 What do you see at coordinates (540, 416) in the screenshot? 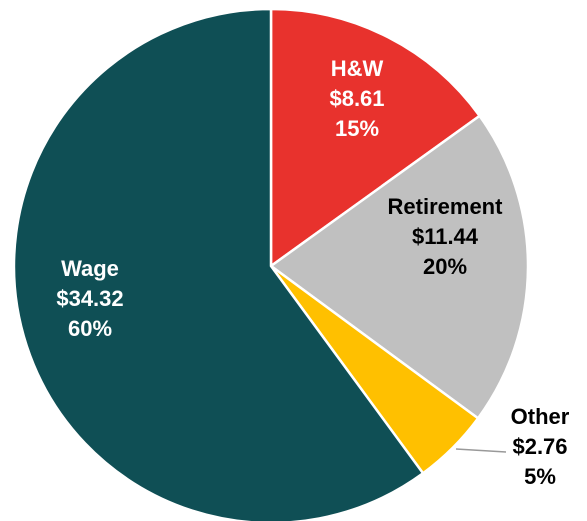
I see `slice-label: Other` at bounding box center [540, 416].